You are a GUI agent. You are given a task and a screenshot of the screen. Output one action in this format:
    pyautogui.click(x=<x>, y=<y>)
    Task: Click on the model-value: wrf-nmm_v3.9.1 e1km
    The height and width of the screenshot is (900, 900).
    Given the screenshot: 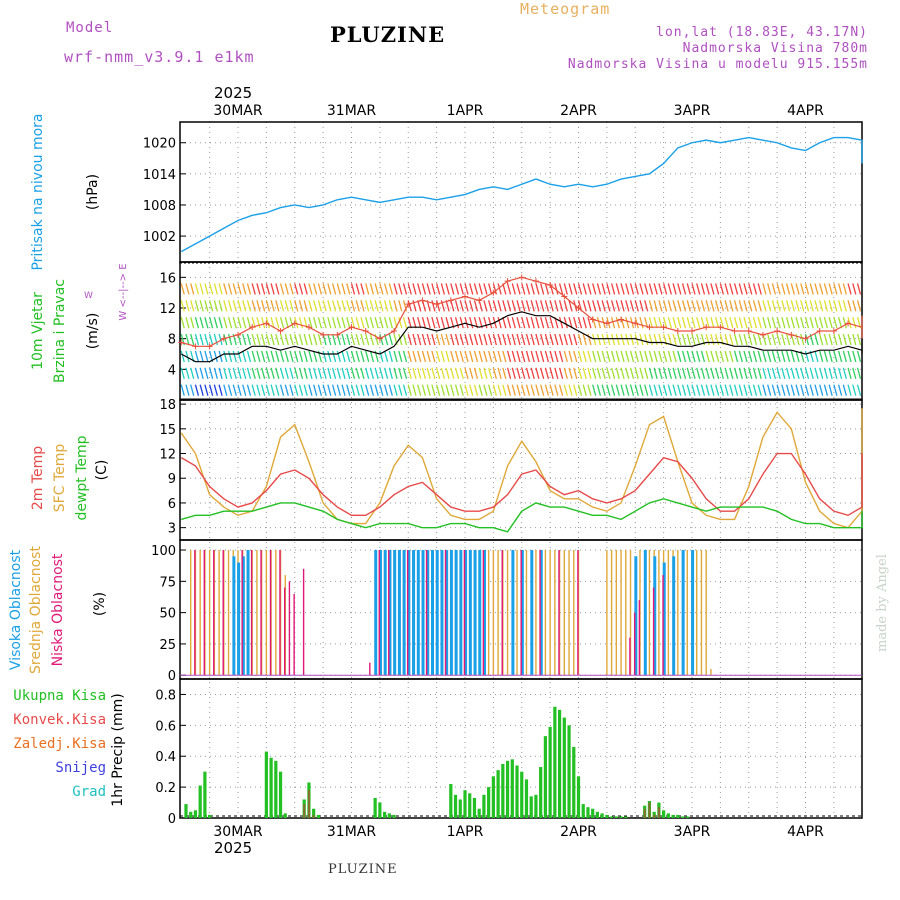 What is the action you would take?
    pyautogui.click(x=159, y=57)
    